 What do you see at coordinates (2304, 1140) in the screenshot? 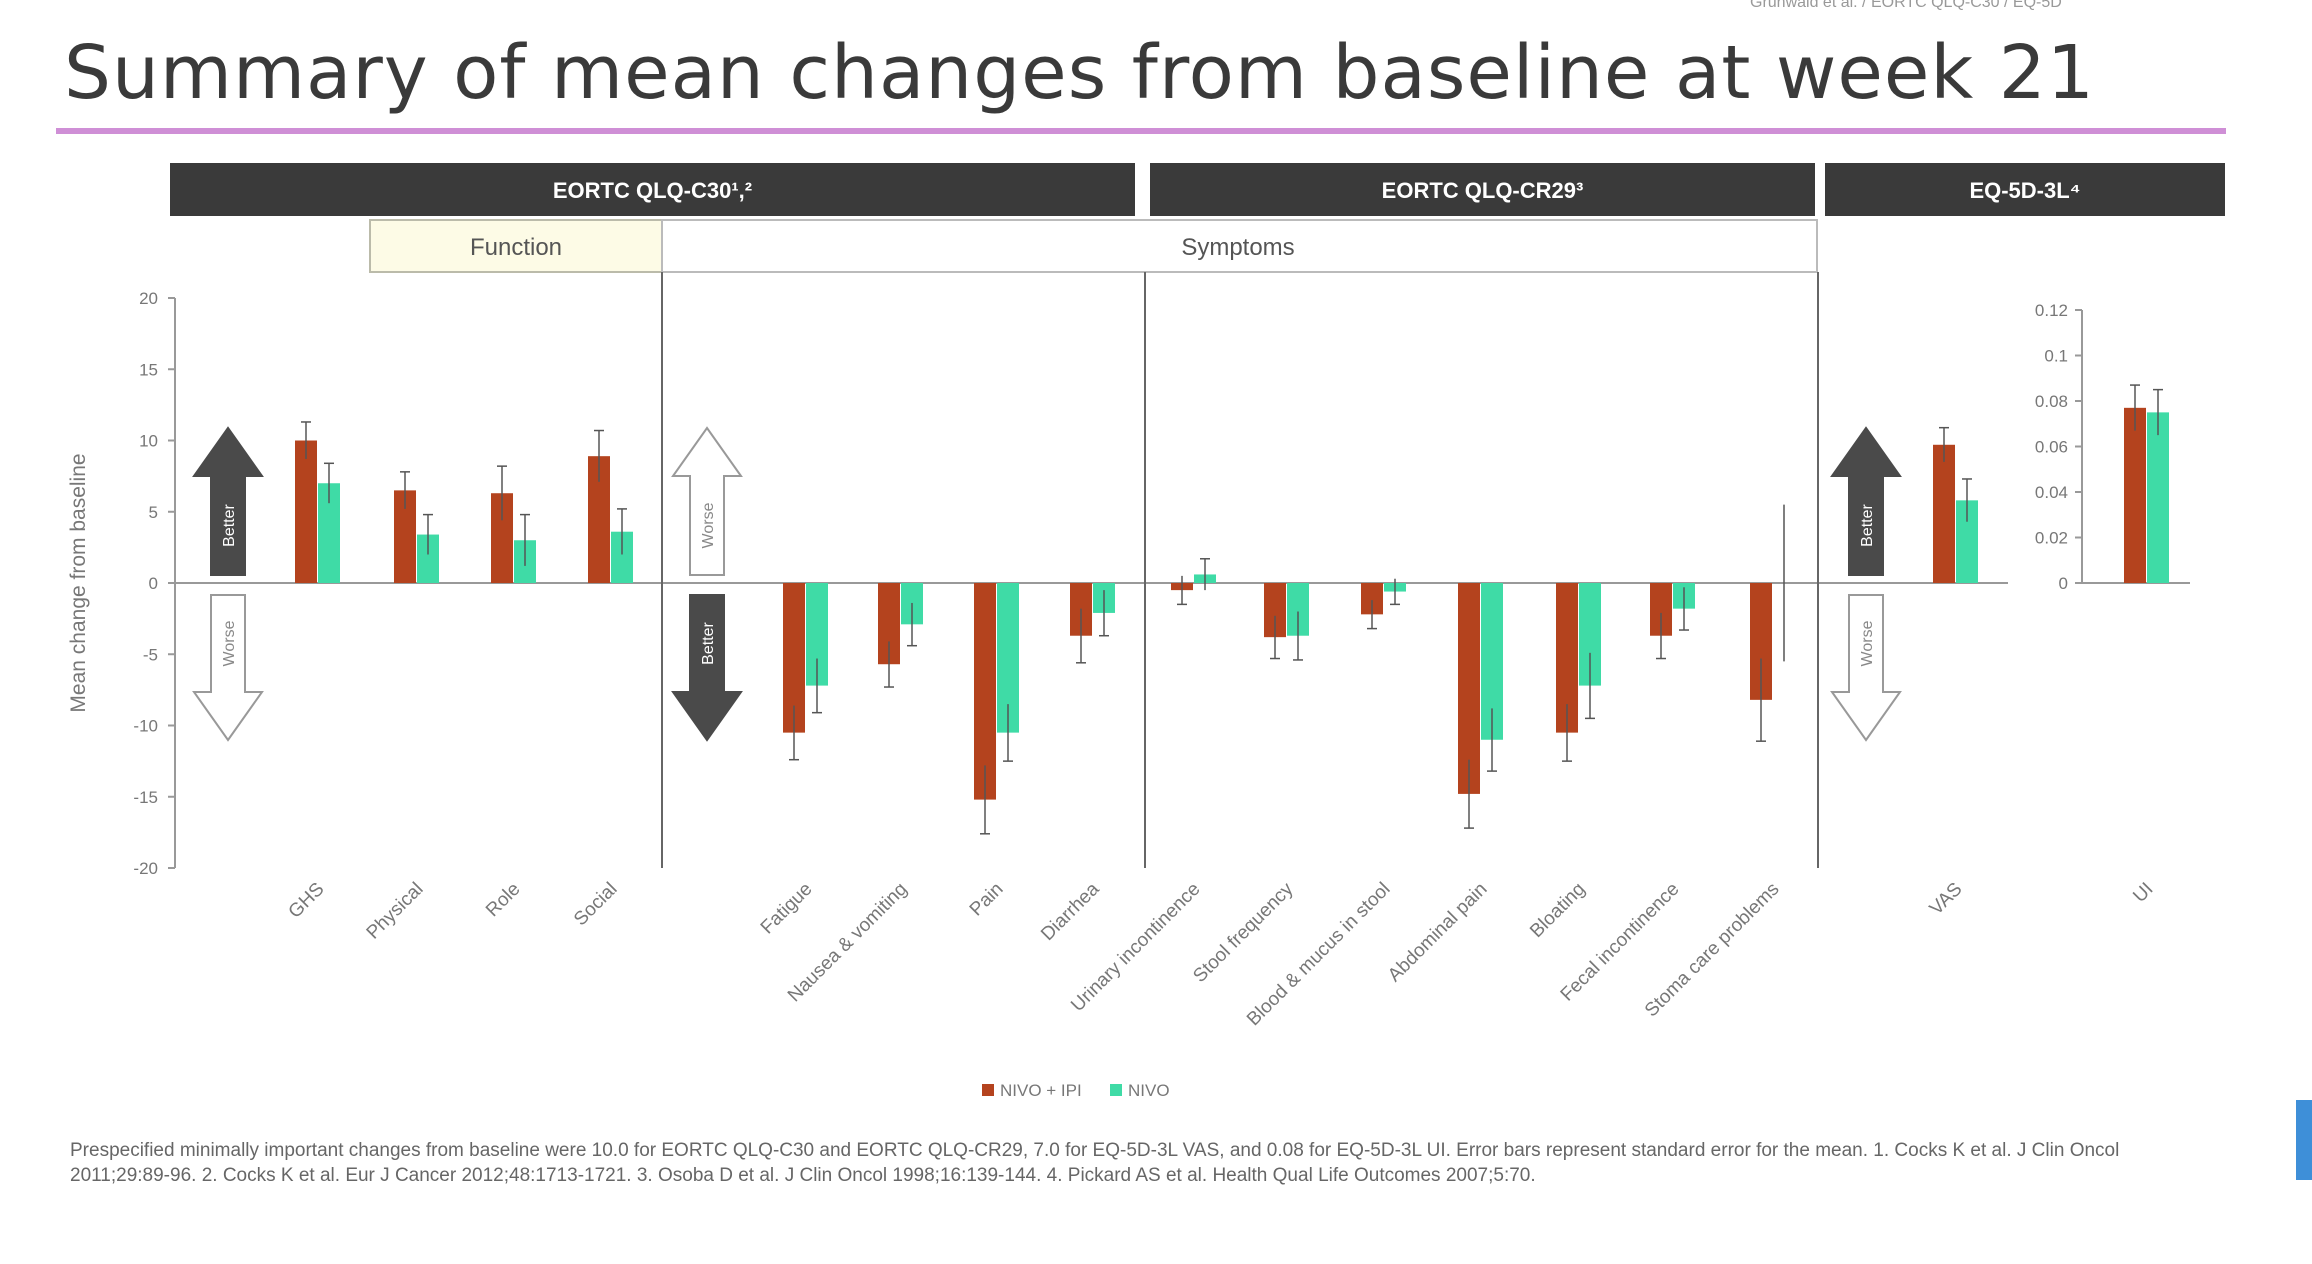
I see `side-tab` at bounding box center [2304, 1140].